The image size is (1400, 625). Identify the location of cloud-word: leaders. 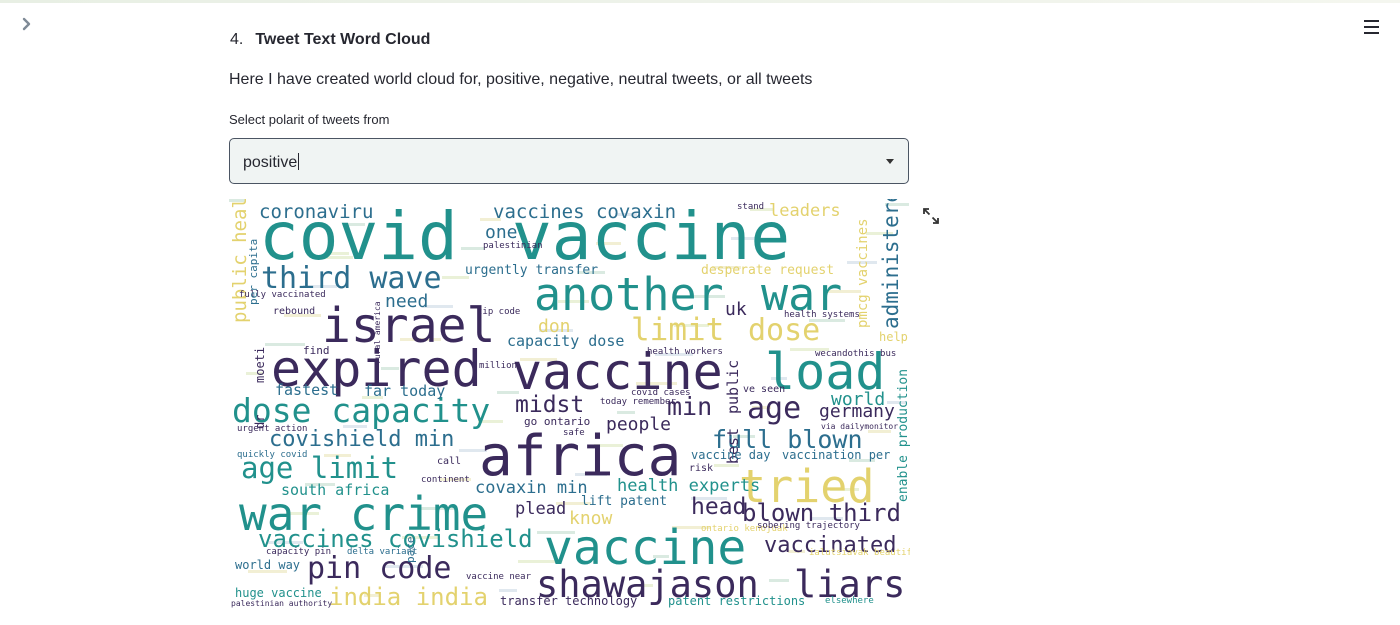
(805, 211).